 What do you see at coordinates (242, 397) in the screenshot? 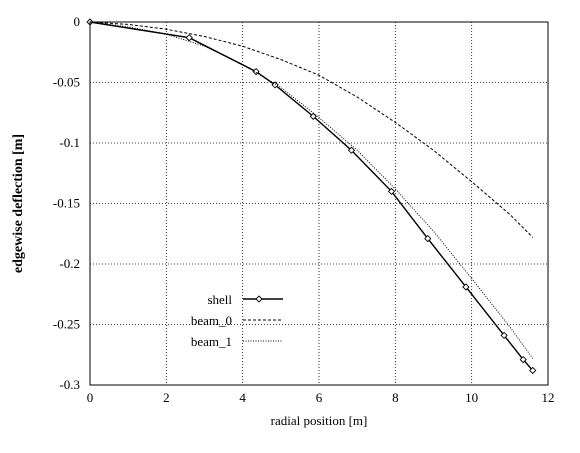
I see `x-tick-label: 4` at bounding box center [242, 397].